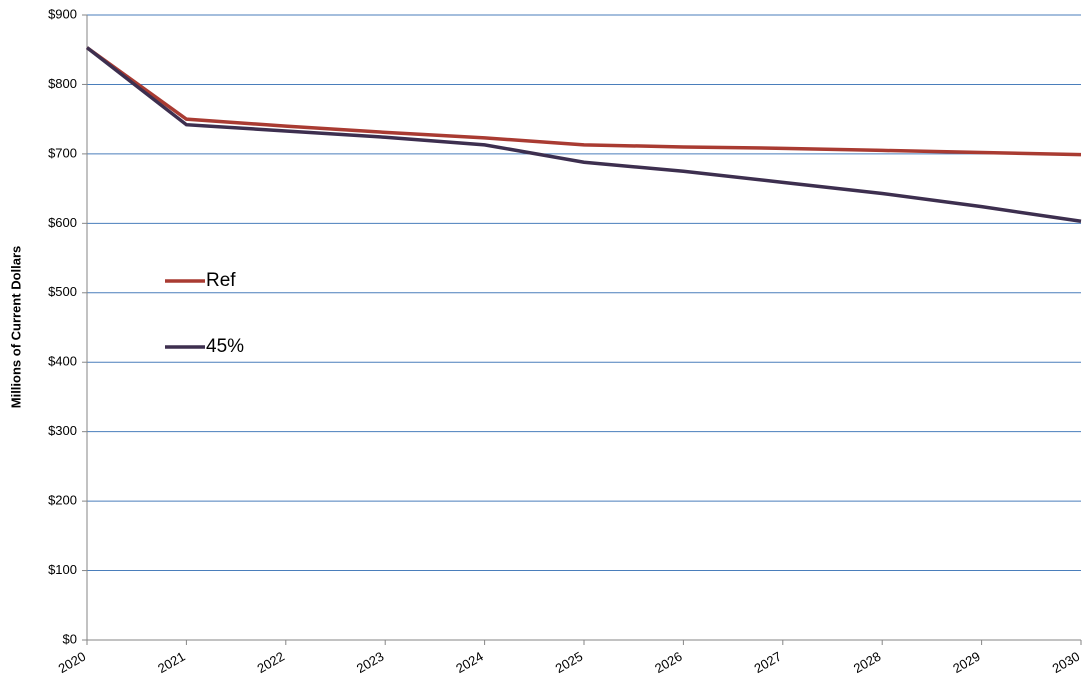 Image resolution: width=1083 pixels, height=689 pixels. What do you see at coordinates (62, 361) in the screenshot?
I see `y-tick-label: $400` at bounding box center [62, 361].